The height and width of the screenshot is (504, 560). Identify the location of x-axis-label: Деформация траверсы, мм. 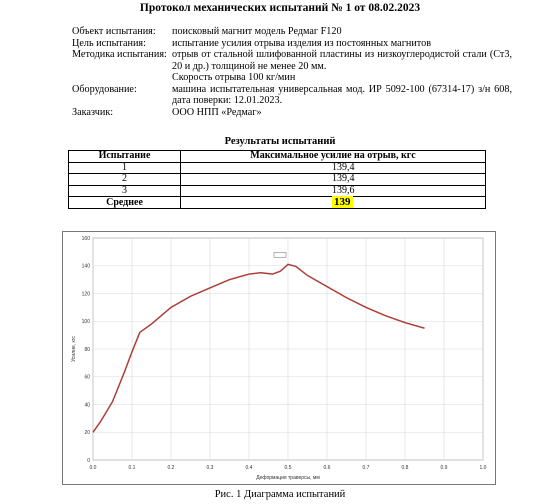
(288, 478).